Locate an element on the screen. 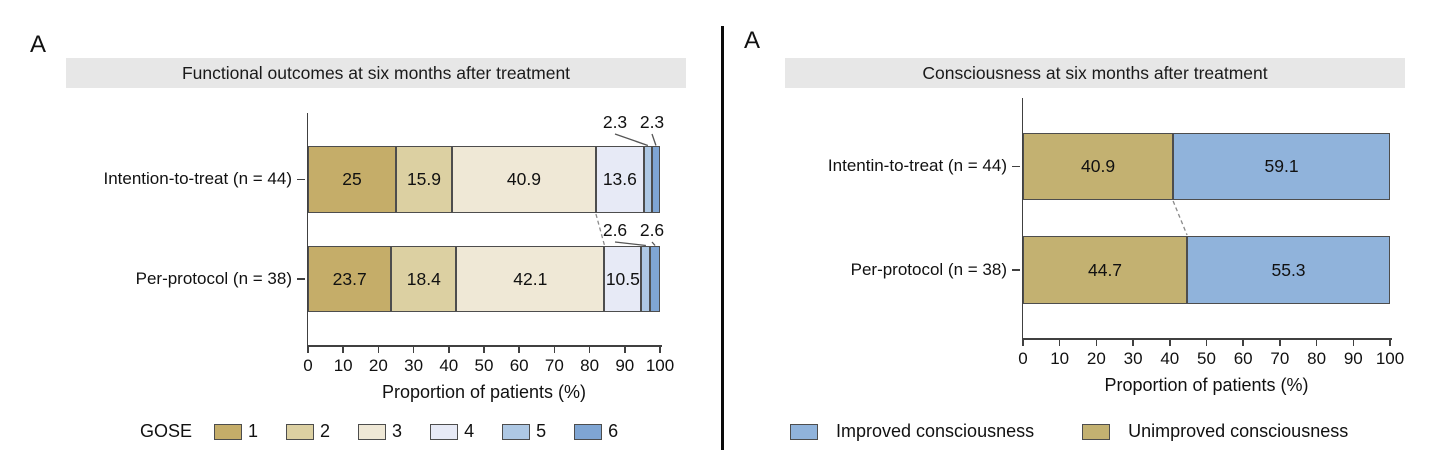 This screenshot has height=470, width=1452. bar-value-label: 13.6 is located at coordinates (619, 179).